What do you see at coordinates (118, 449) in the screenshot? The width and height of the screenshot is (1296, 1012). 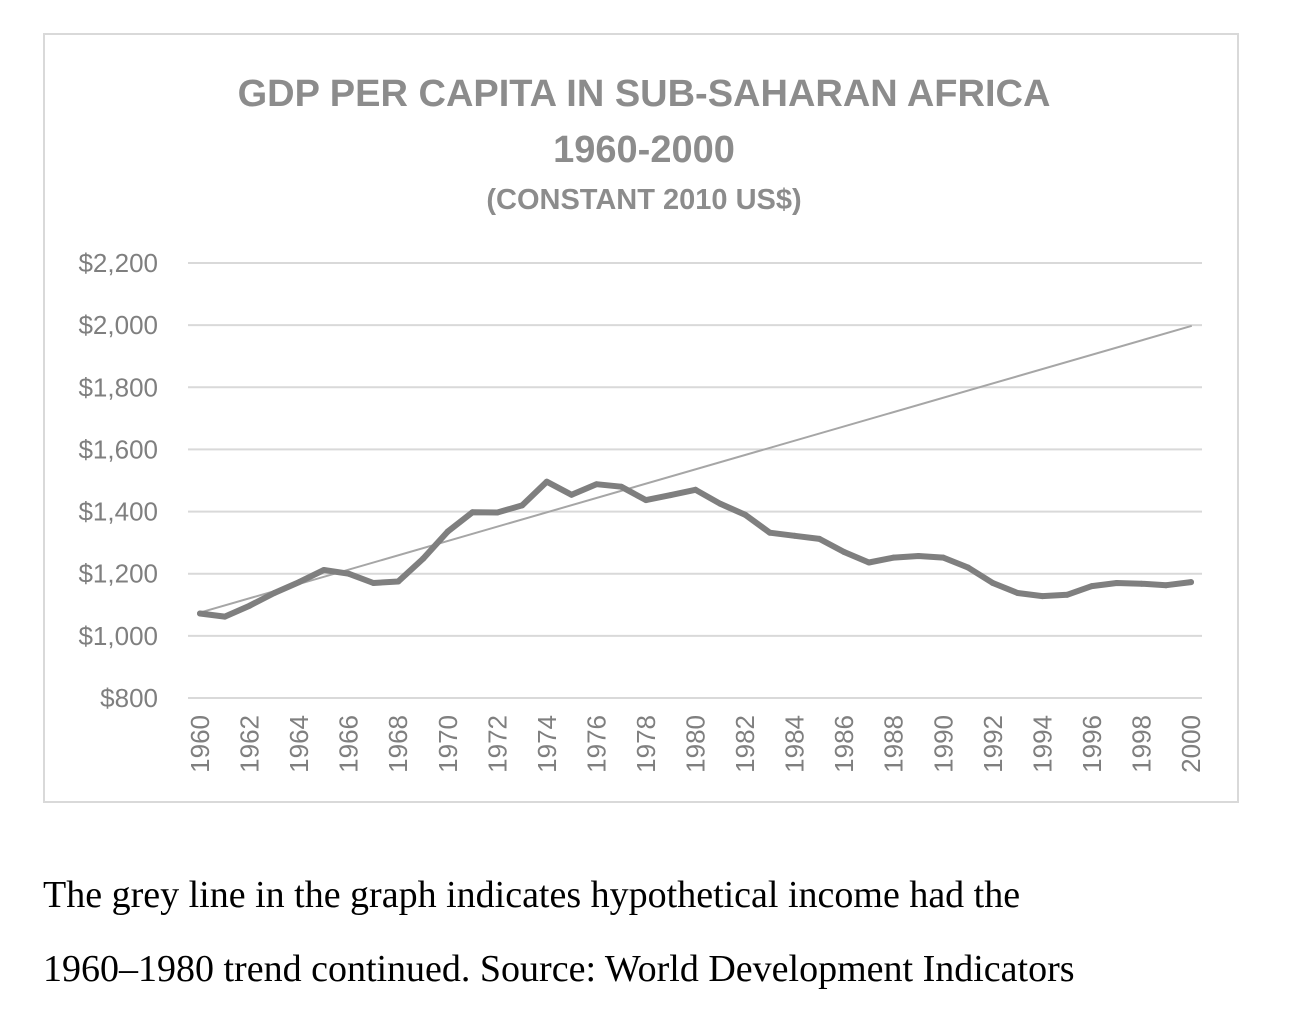 I see `y-tick-label: $1,600` at bounding box center [118, 449].